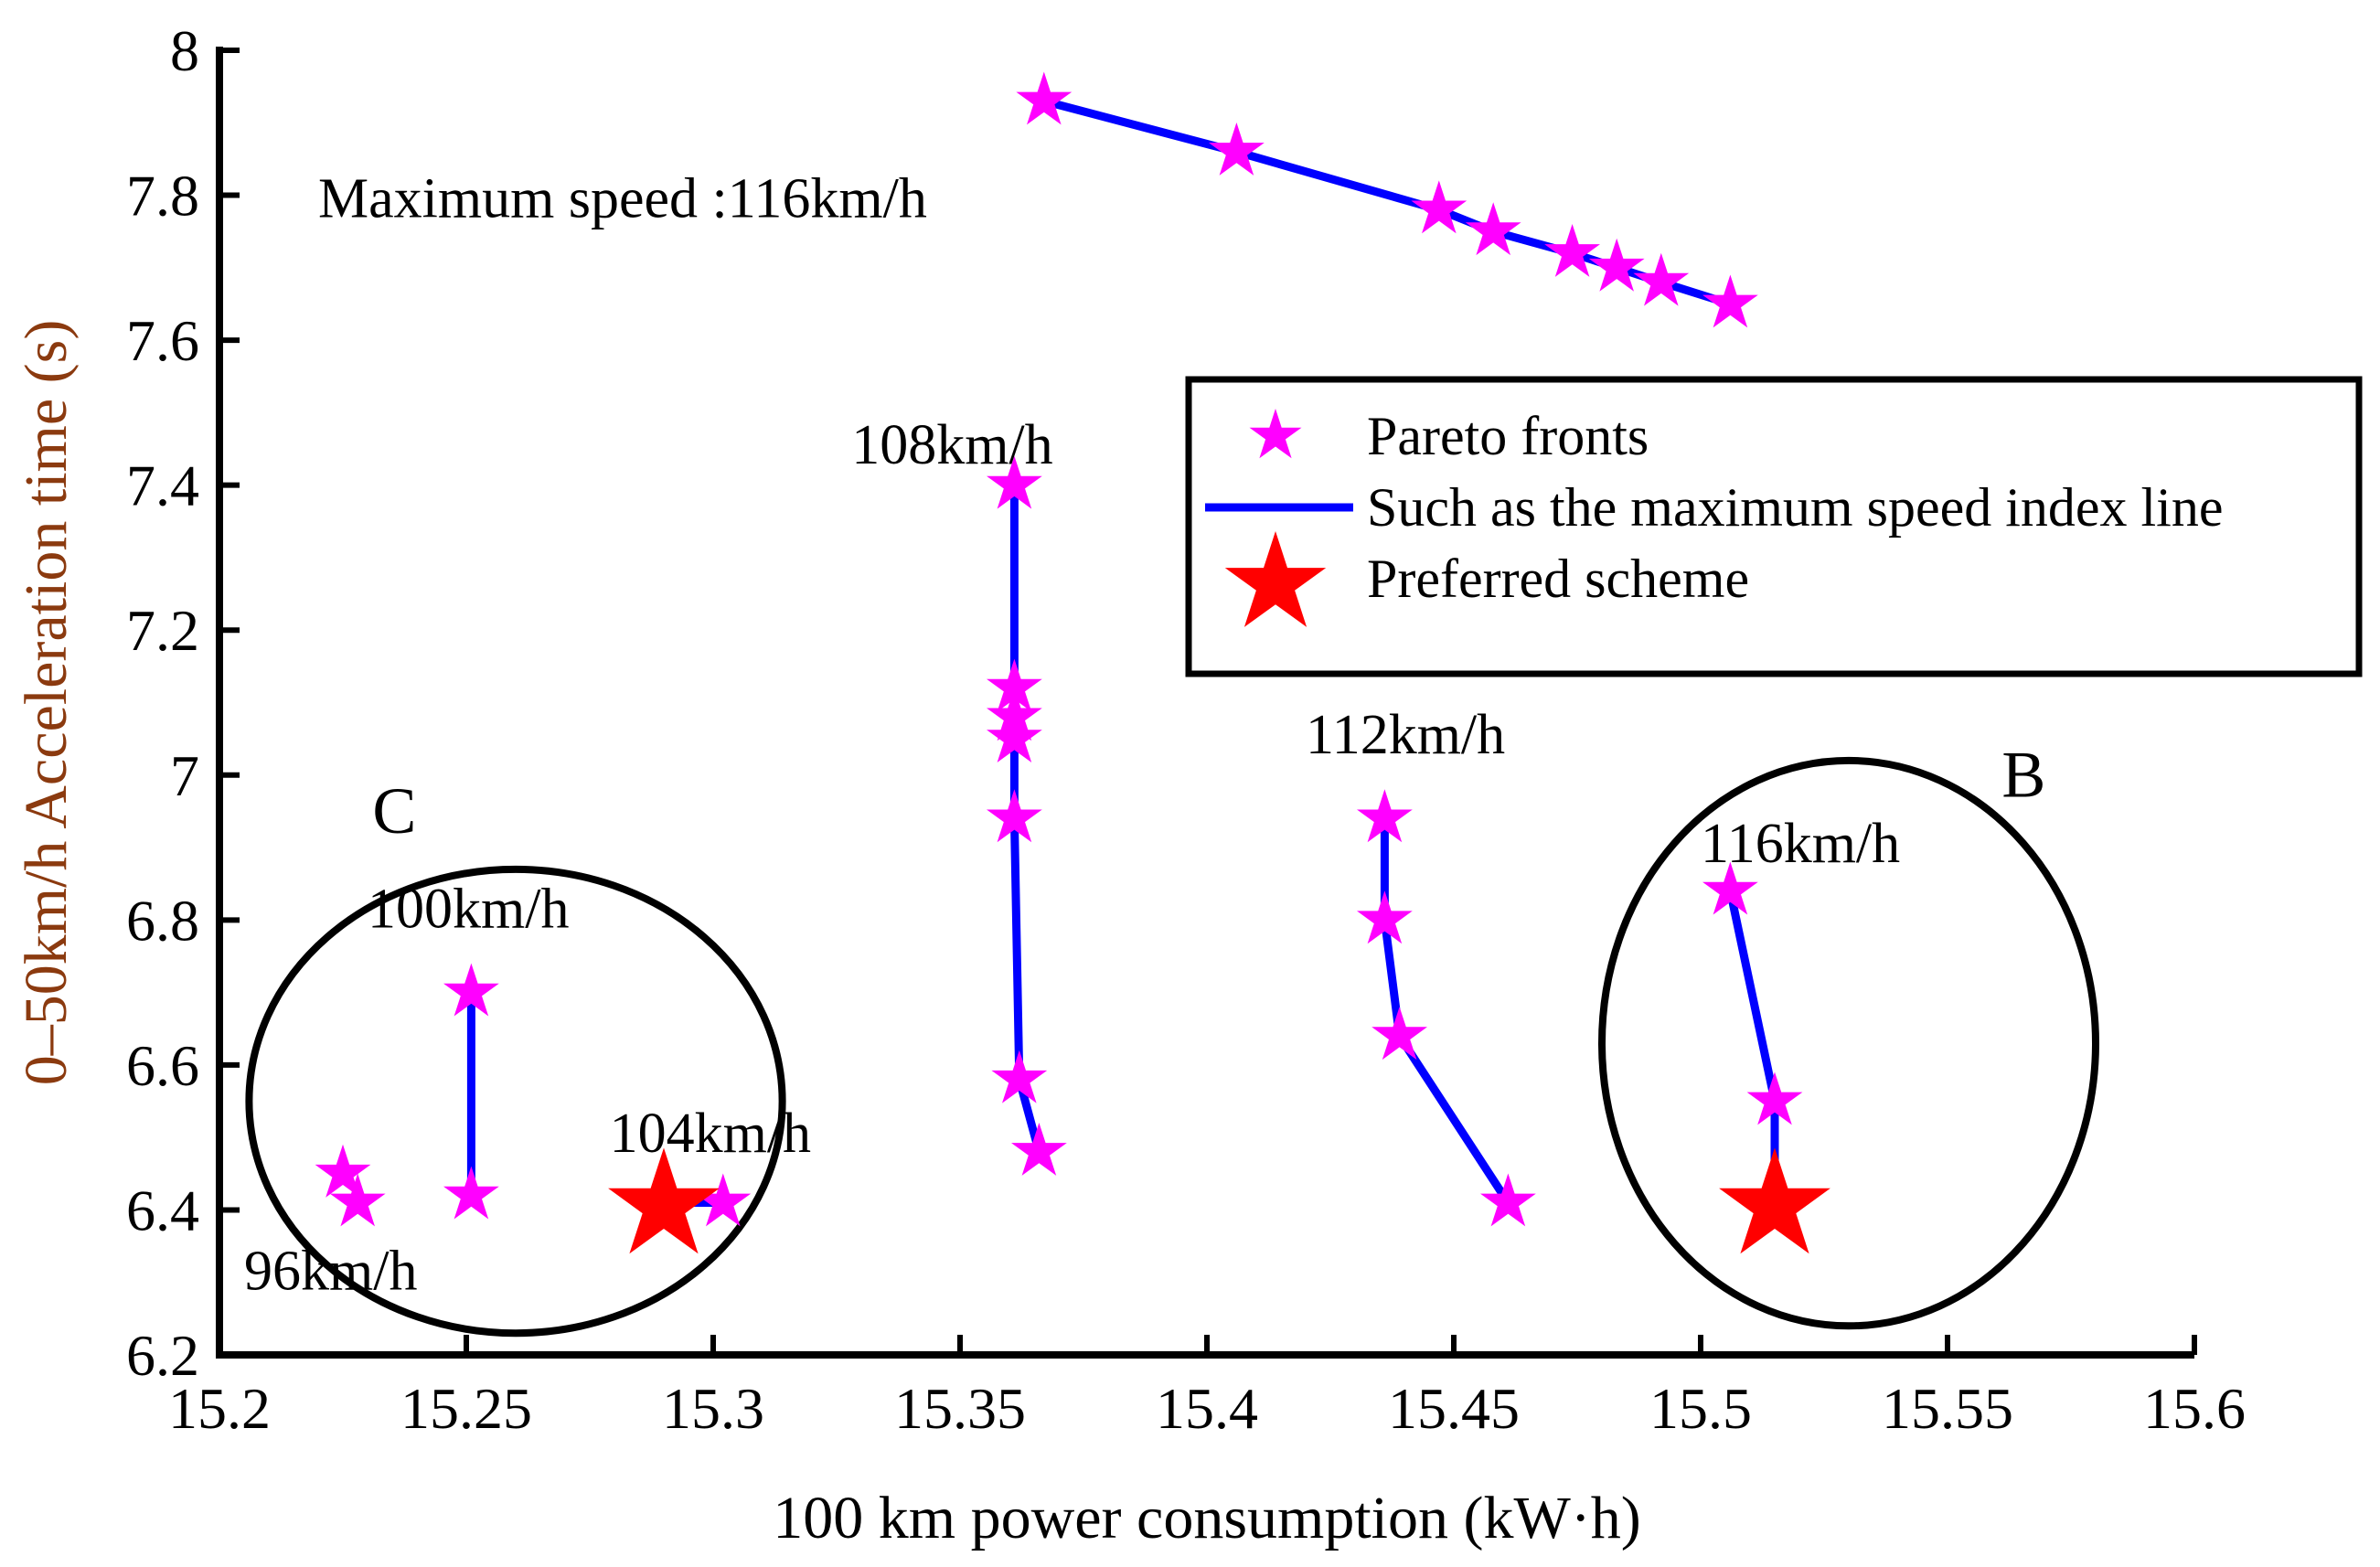 This screenshot has height=1567, width=2380. Describe the element at coordinates (1795, 508) in the screenshot. I see `legend-label: Such as the maximum speed index line` at that location.